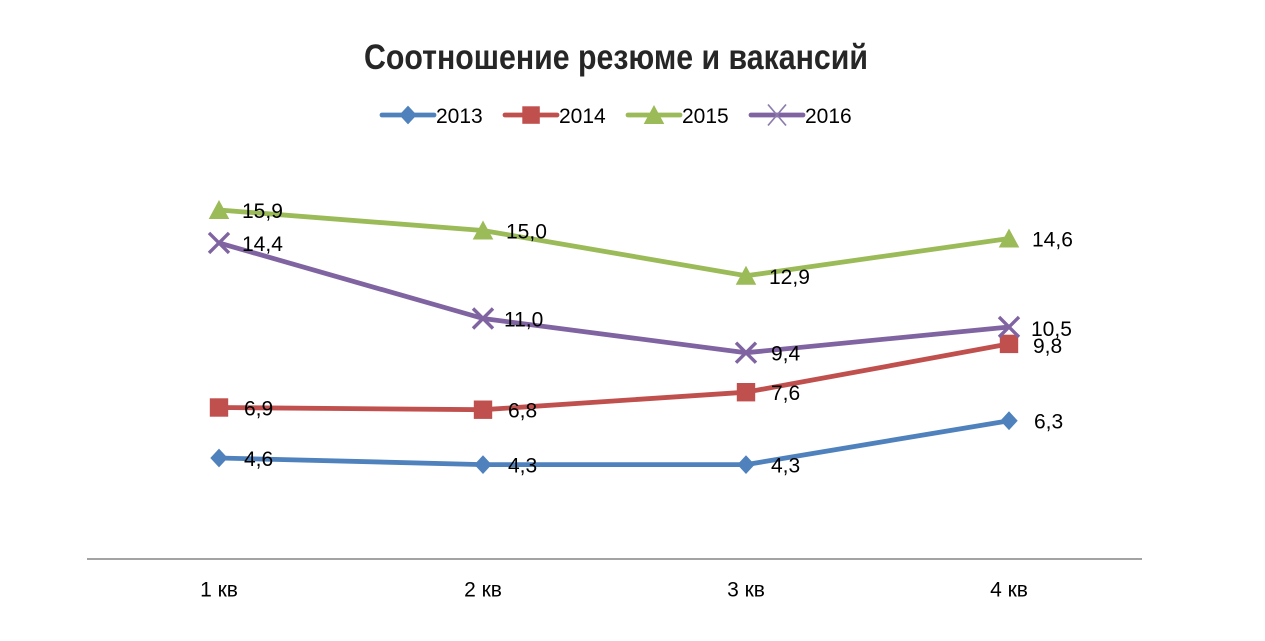 The height and width of the screenshot is (641, 1265). I want to click on svg-text: 2013, so click(459, 116).